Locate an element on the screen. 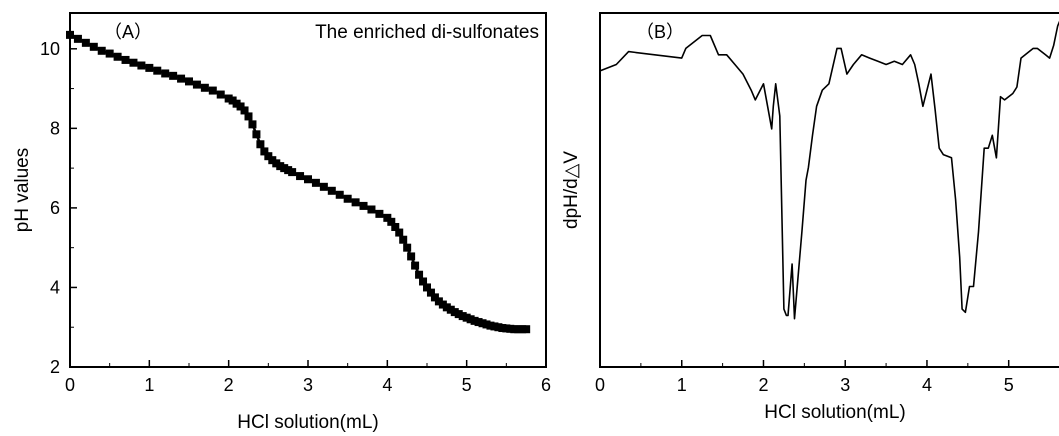 This screenshot has width=1059, height=436. panel-a-x-tick-label-3: 3 is located at coordinates (308, 385).